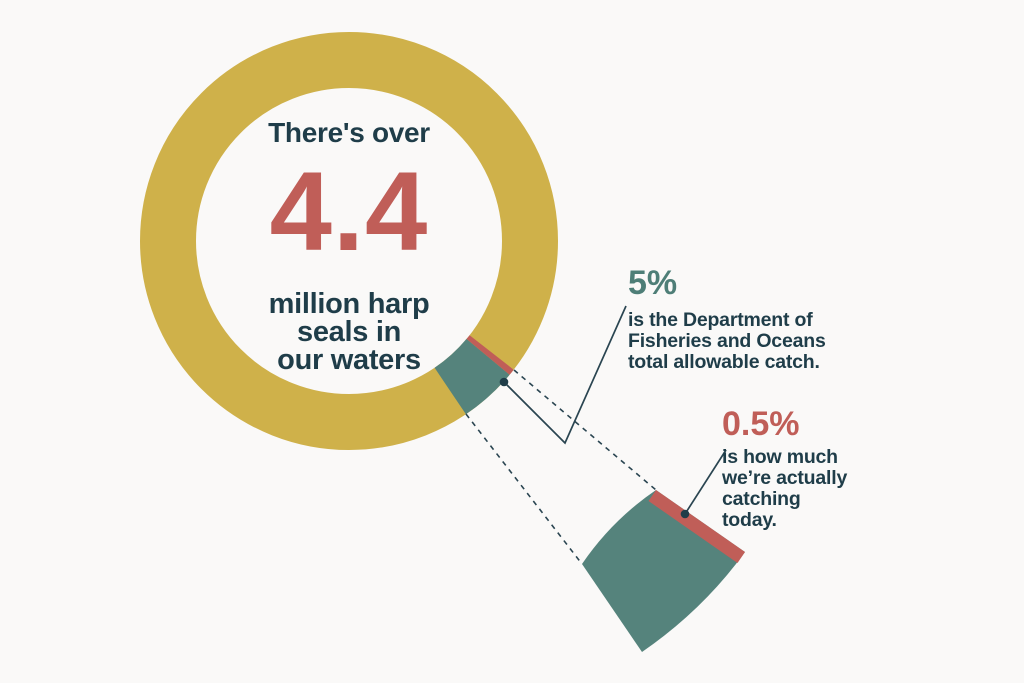 This screenshot has width=1024, height=683. Describe the element at coordinates (663, 571) in the screenshot. I see `magnified-wedge-allowable` at that location.